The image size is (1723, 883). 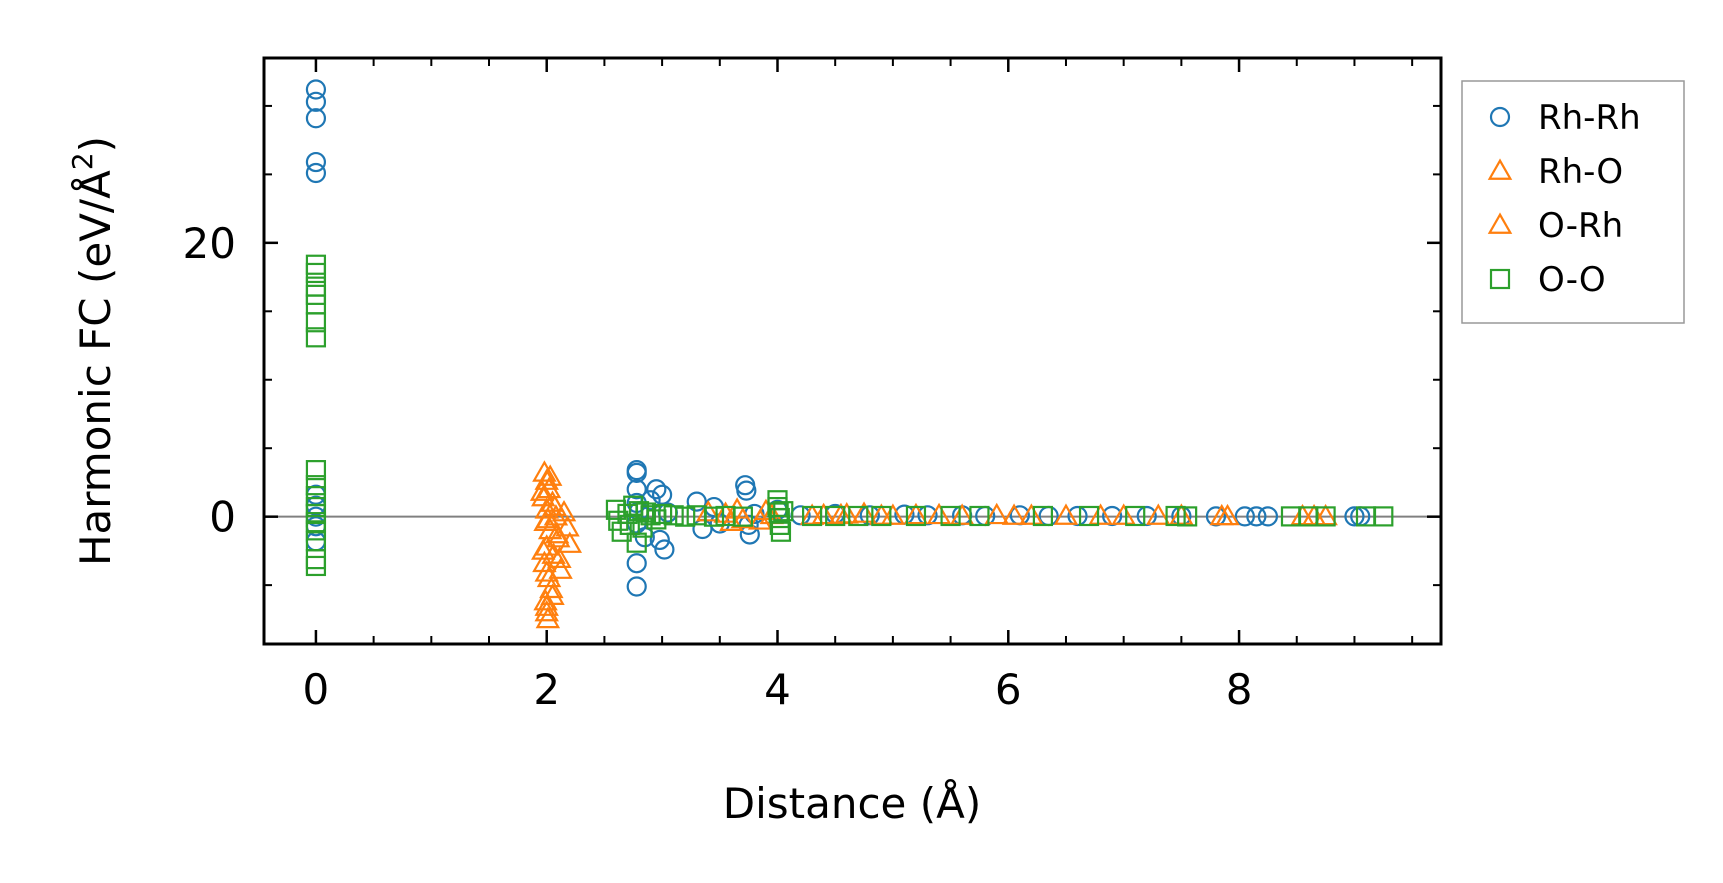 I want to click on legend-frame, so click(x=1573, y=202).